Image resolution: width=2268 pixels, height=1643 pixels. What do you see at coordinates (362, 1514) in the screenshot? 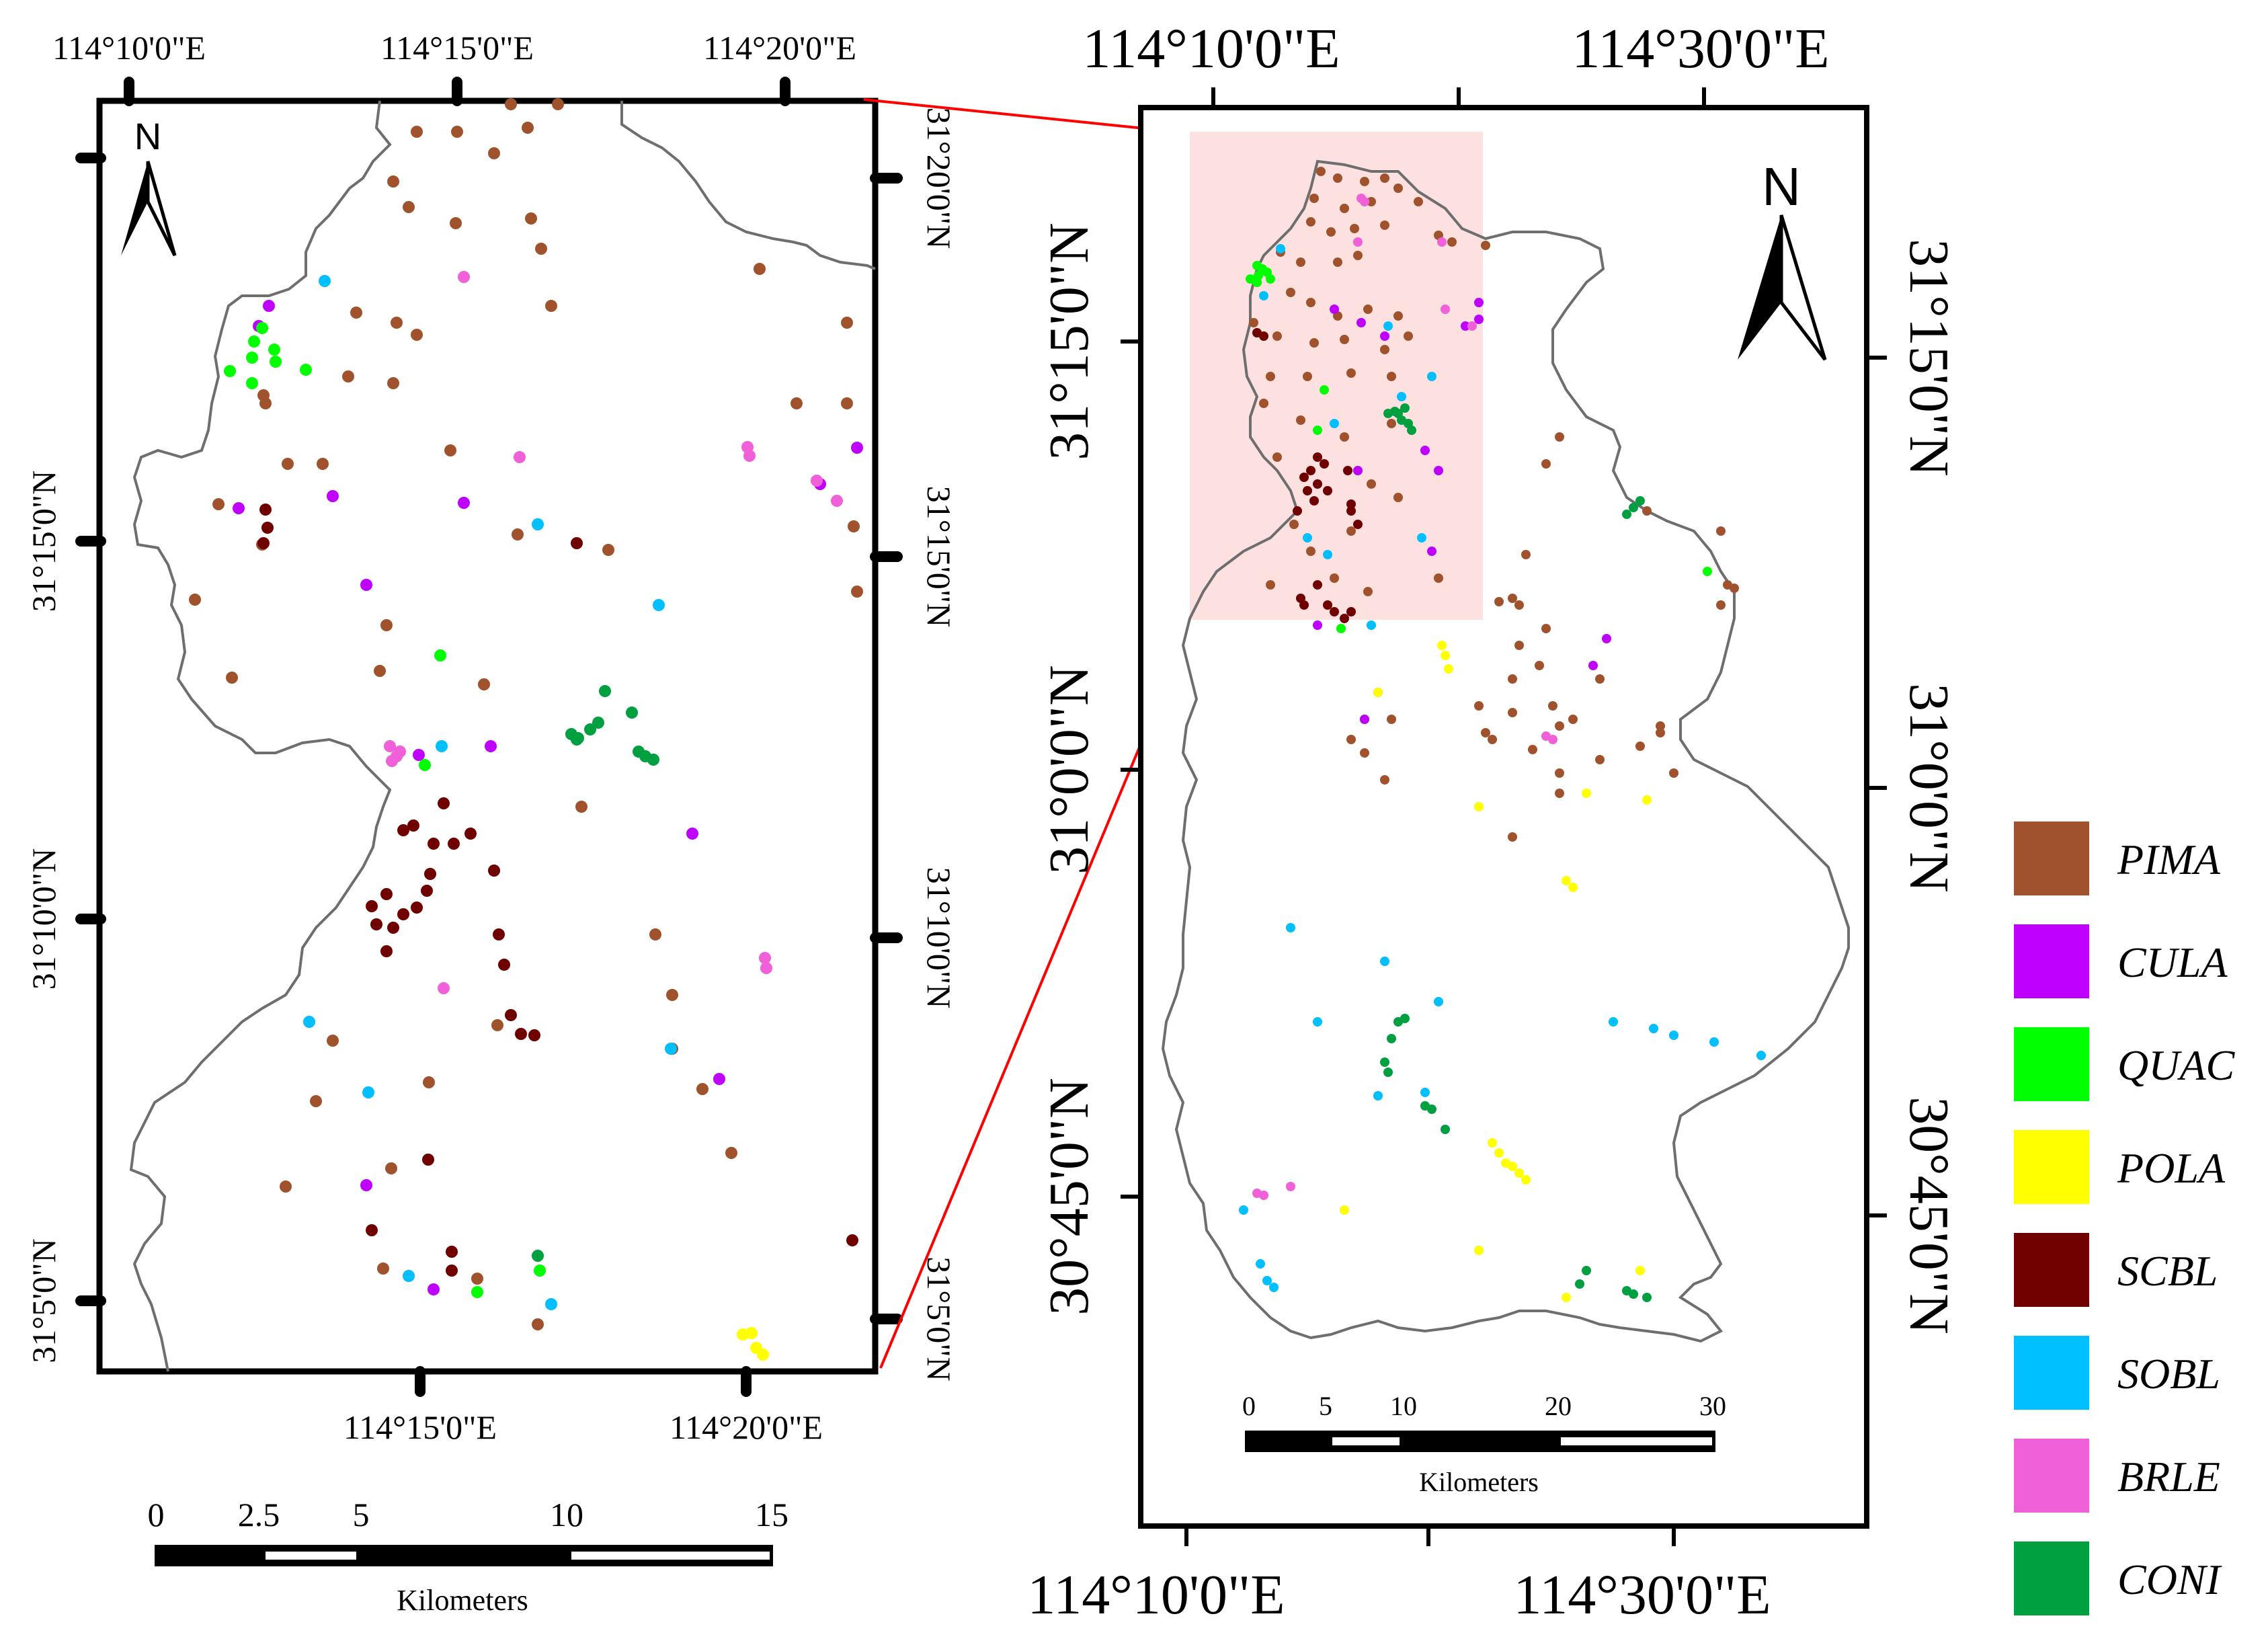
I see `left-scale-tick-2: 5` at bounding box center [362, 1514].